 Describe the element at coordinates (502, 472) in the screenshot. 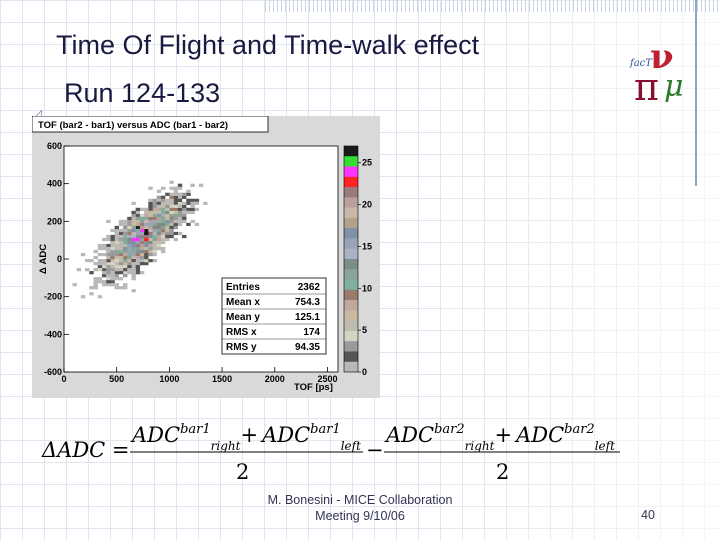

I see `formula-denominator-2: 2` at that location.